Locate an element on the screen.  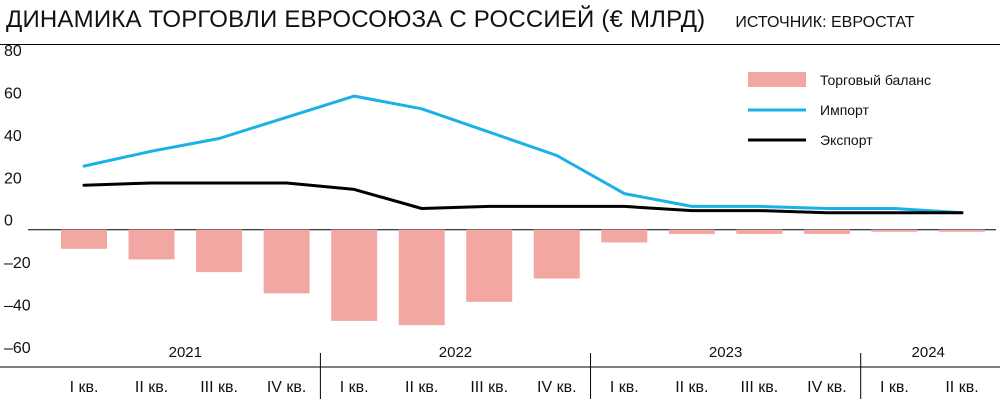
year-label: 2024 is located at coordinates (928, 352).